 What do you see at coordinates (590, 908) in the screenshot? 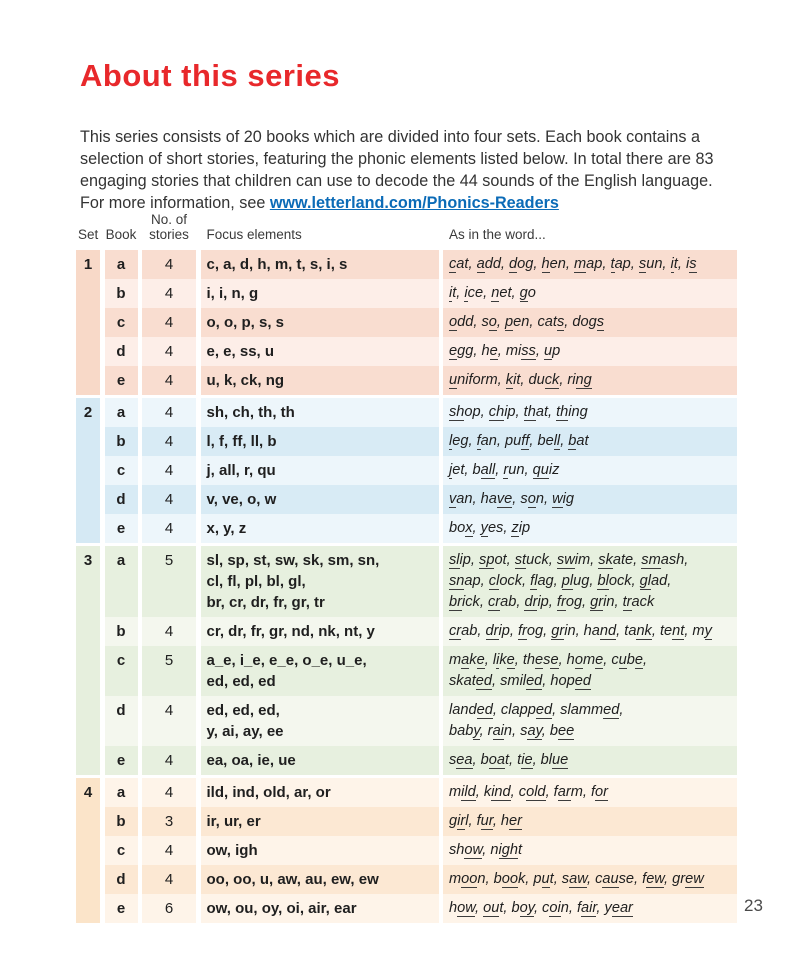
I see `words-cell: how, out, boy, coin, fair, year` at bounding box center [590, 908].